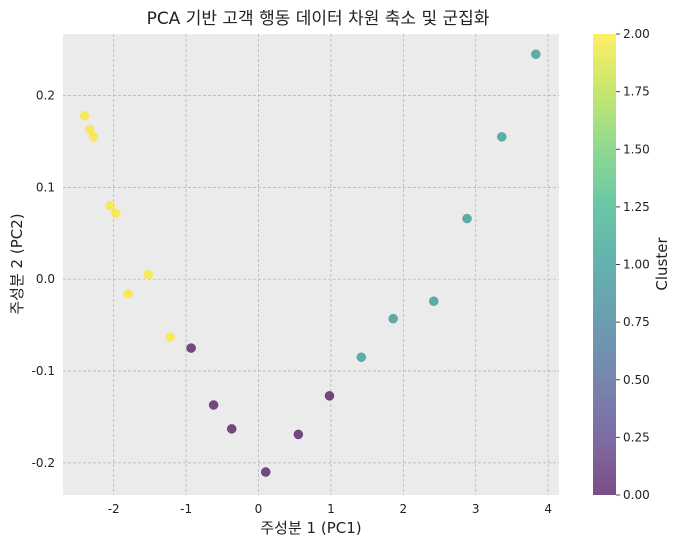 This screenshot has width=679, height=546. I want to click on y-axis-label: 주성분 2 (PC2), so click(17, 263).